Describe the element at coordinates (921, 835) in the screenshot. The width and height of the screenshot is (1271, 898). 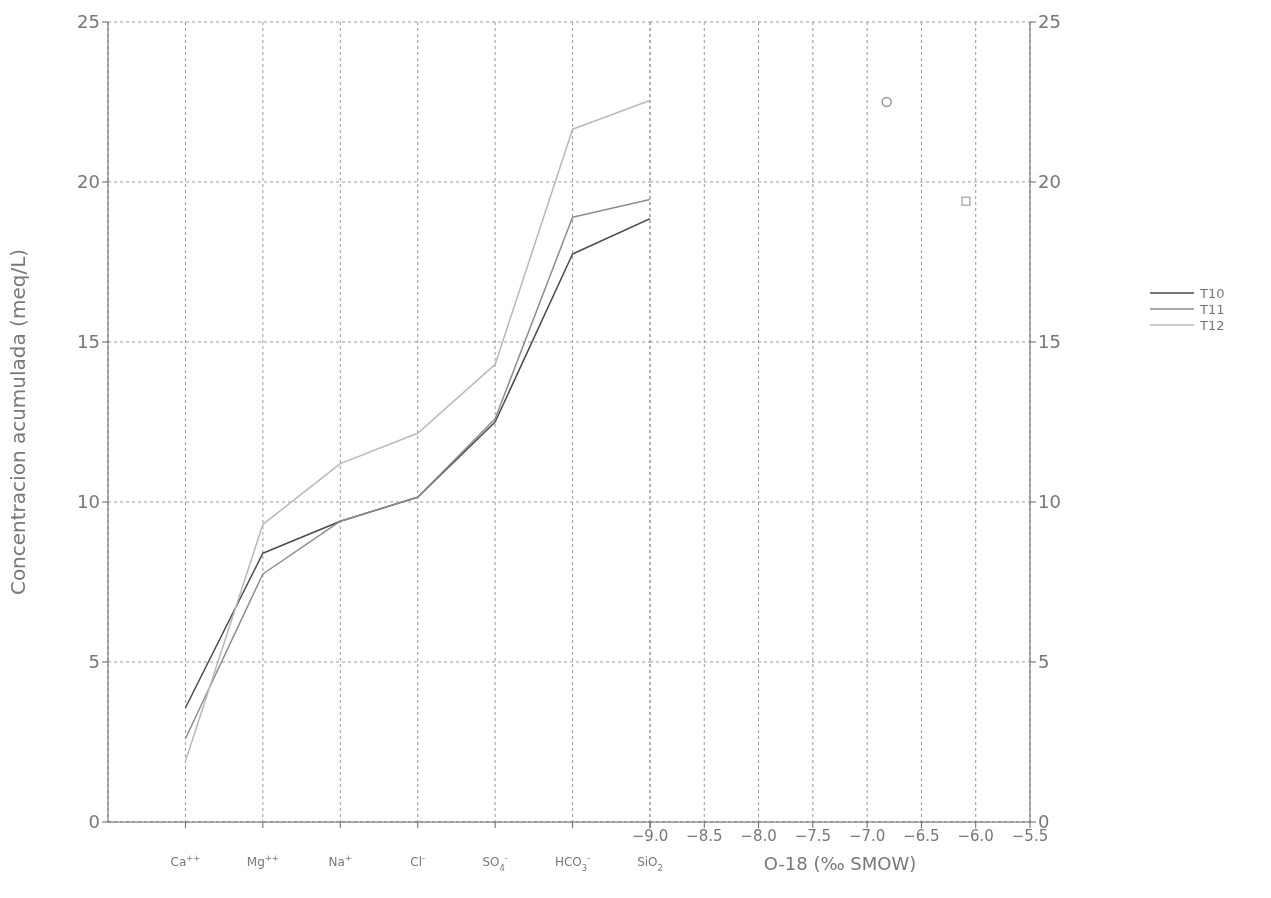
I see `x-tick-label: −6.5` at that location.